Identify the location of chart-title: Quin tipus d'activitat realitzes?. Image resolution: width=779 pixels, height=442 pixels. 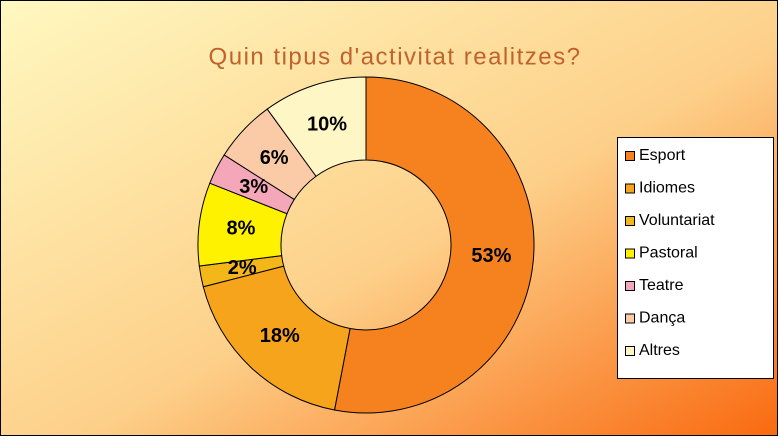
(395, 56).